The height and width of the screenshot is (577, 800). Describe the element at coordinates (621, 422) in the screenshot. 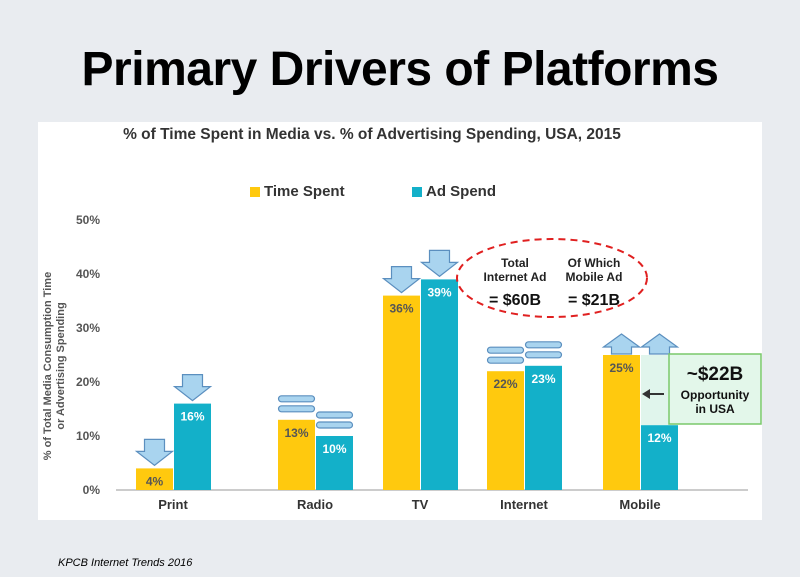

I see `bar-mobile-time-spent` at that location.